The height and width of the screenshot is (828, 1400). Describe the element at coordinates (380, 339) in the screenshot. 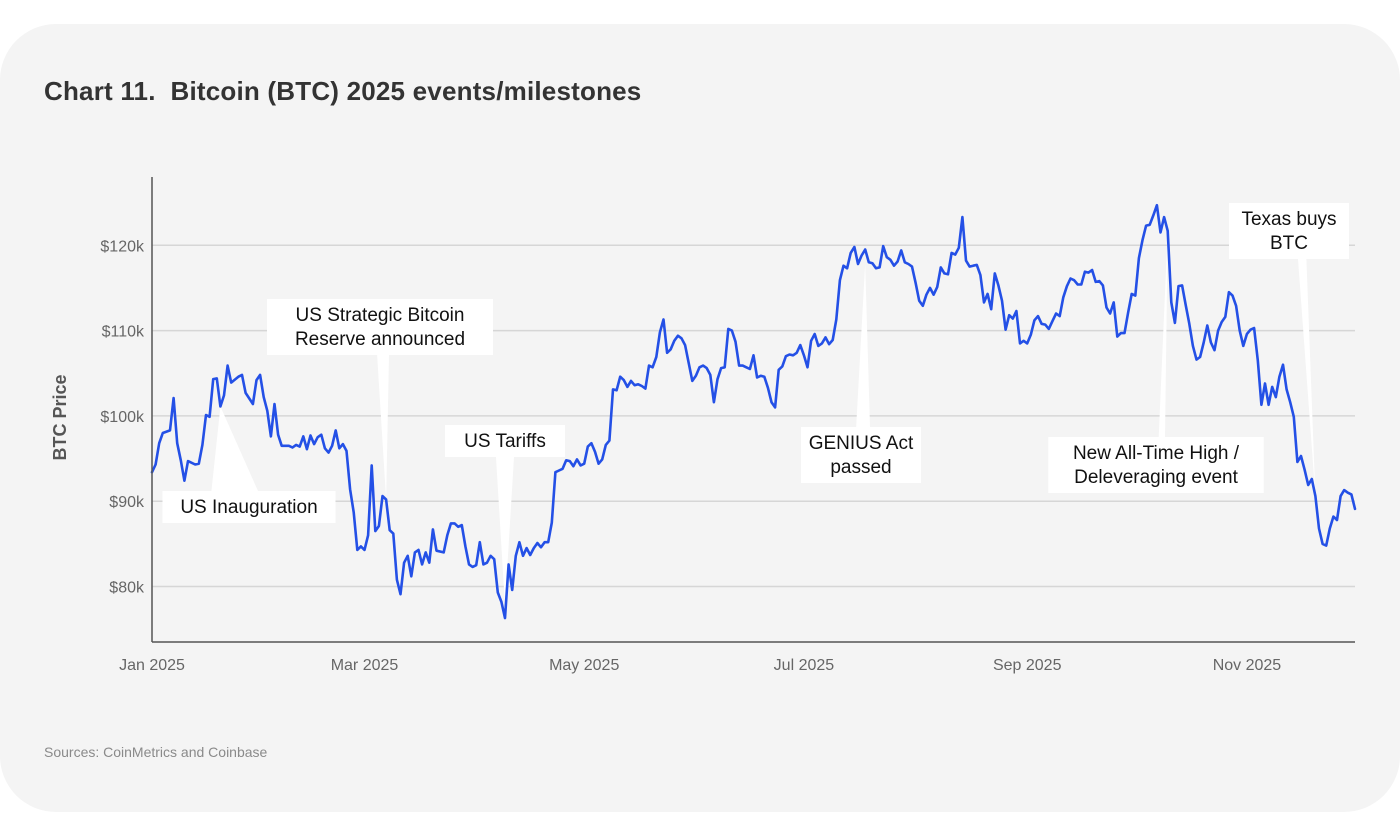

I see `annotation-label: Reserve announced` at that location.